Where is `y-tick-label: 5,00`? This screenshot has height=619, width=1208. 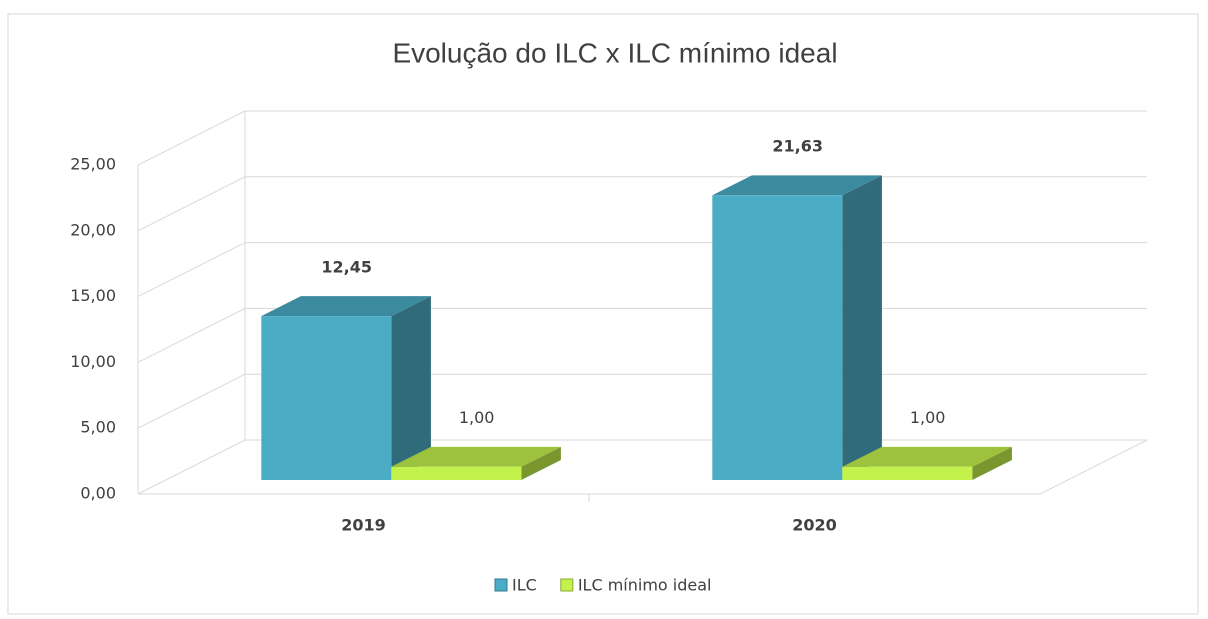 y-tick-label: 5,00 is located at coordinates (98, 427).